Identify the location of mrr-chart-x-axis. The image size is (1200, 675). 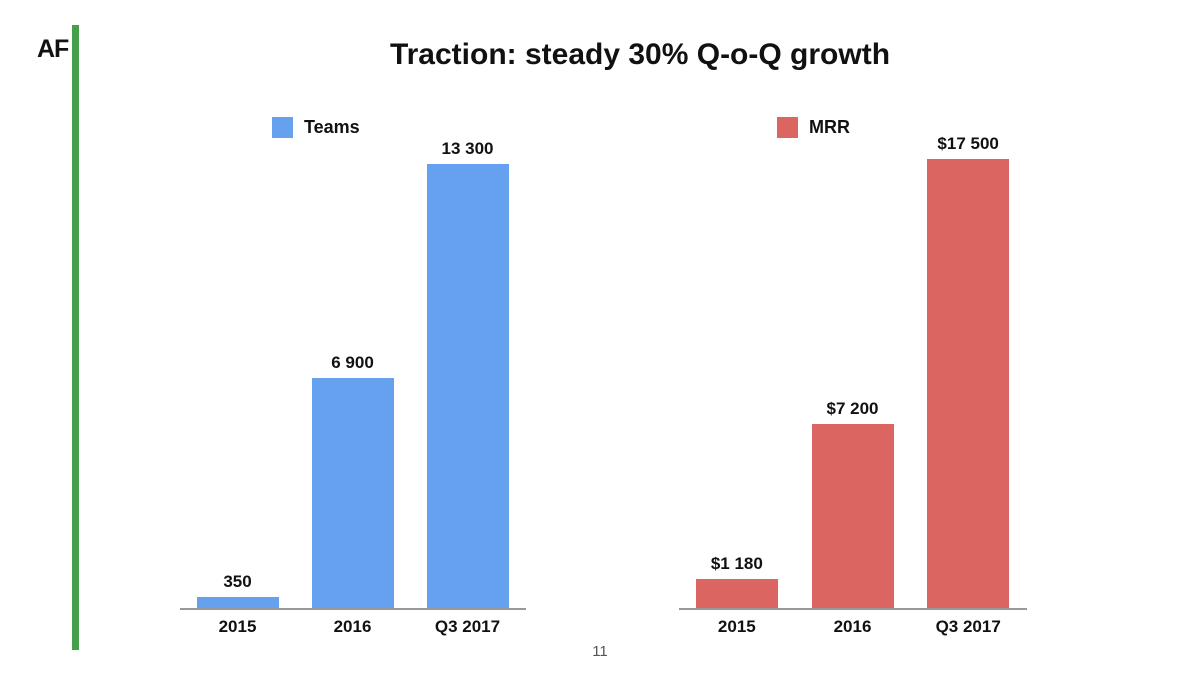
(853, 609).